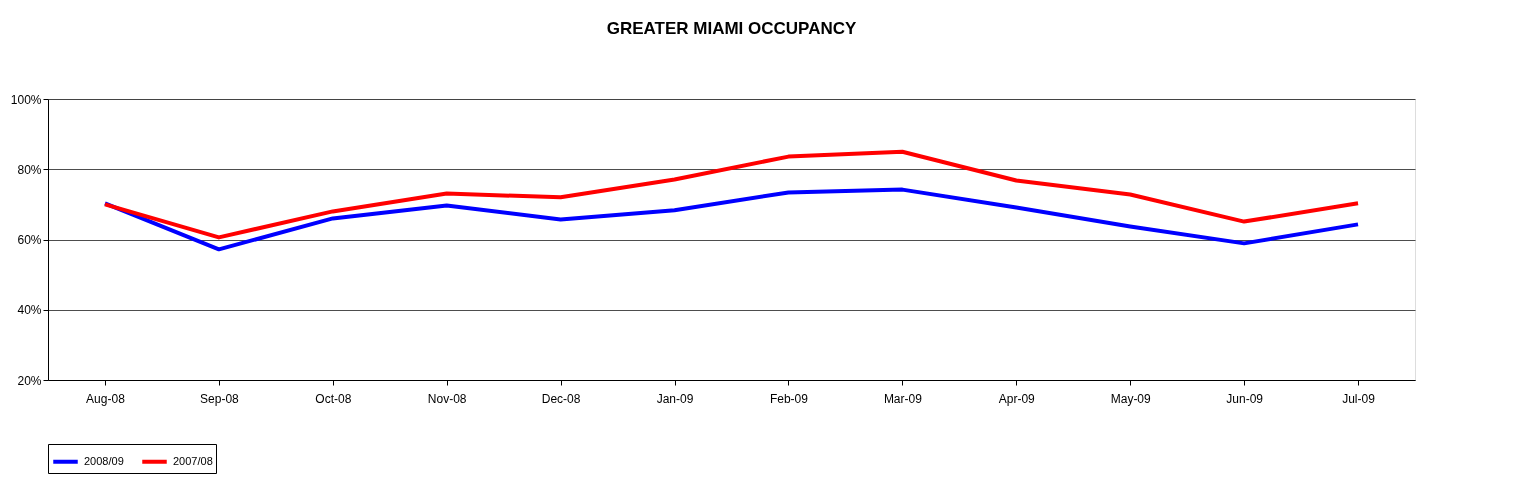 The image size is (1519, 485). What do you see at coordinates (1359, 398) in the screenshot?
I see `x-tick-label: Jul-09` at bounding box center [1359, 398].